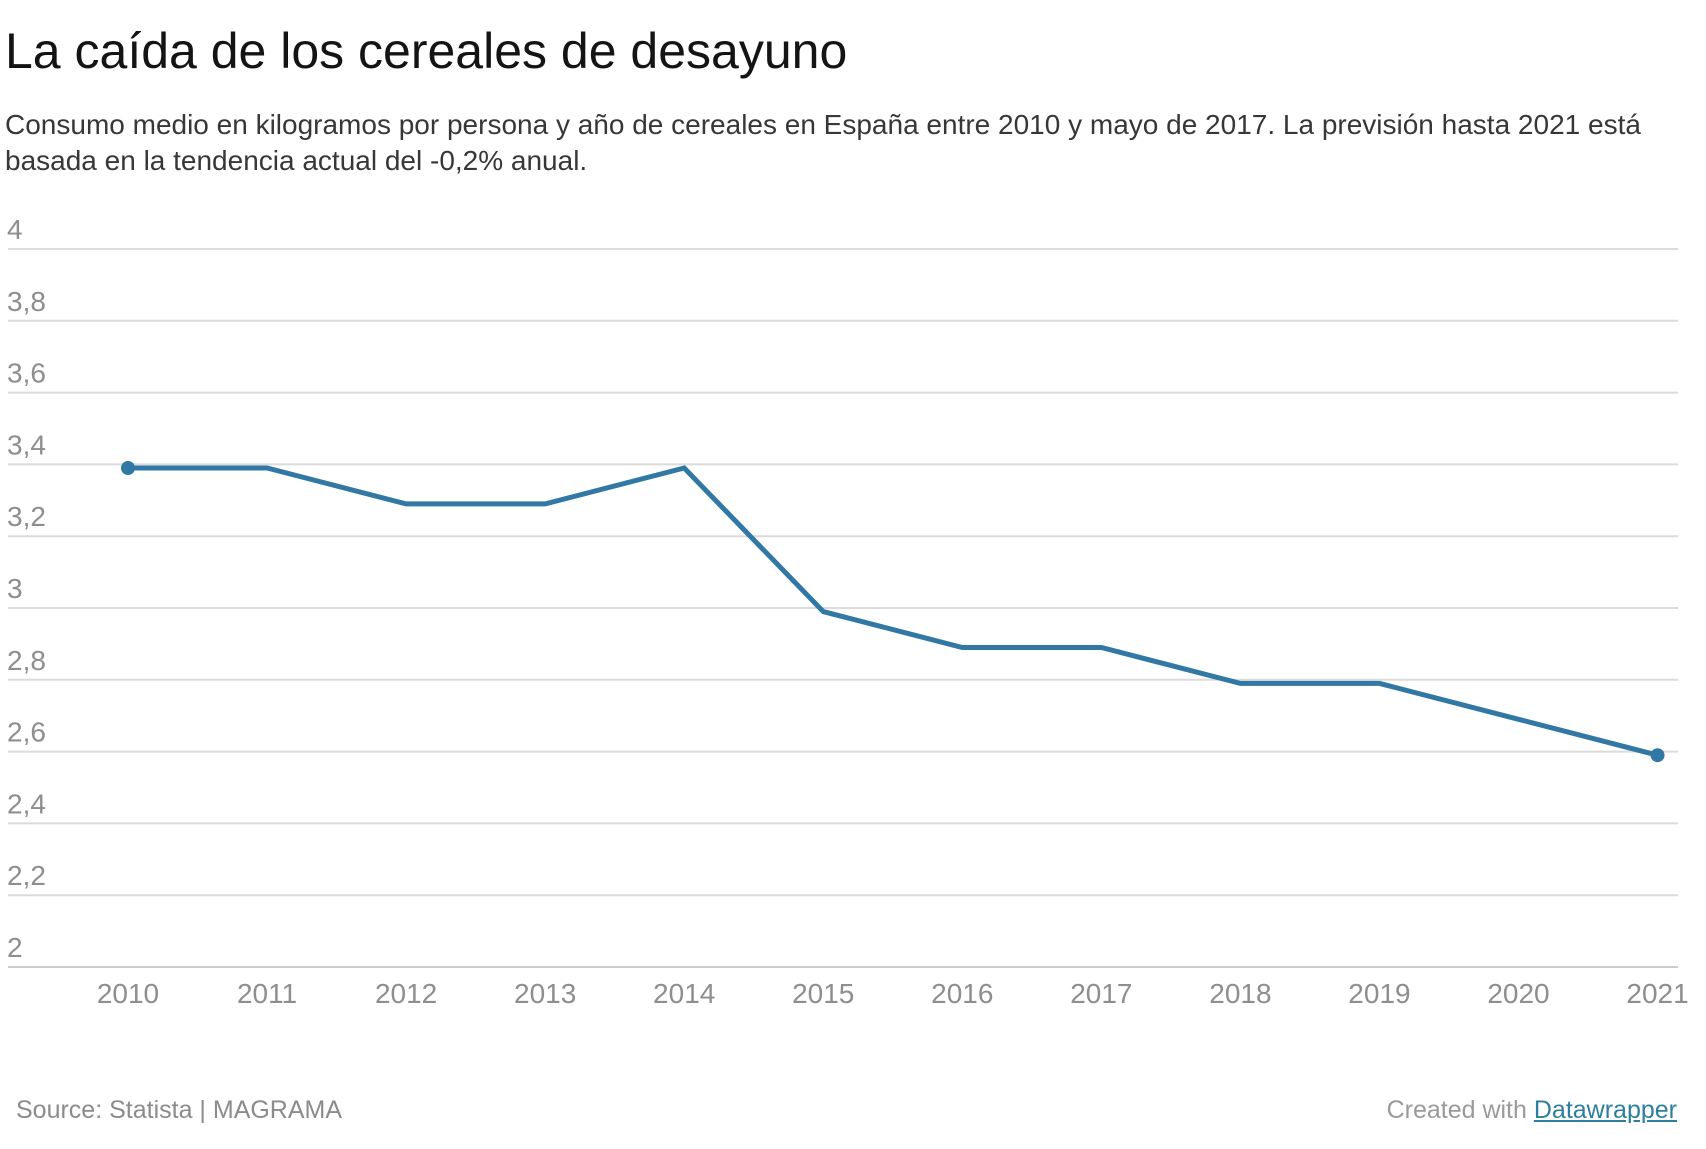  I want to click on x-axis-label: 2011, so click(267, 993).